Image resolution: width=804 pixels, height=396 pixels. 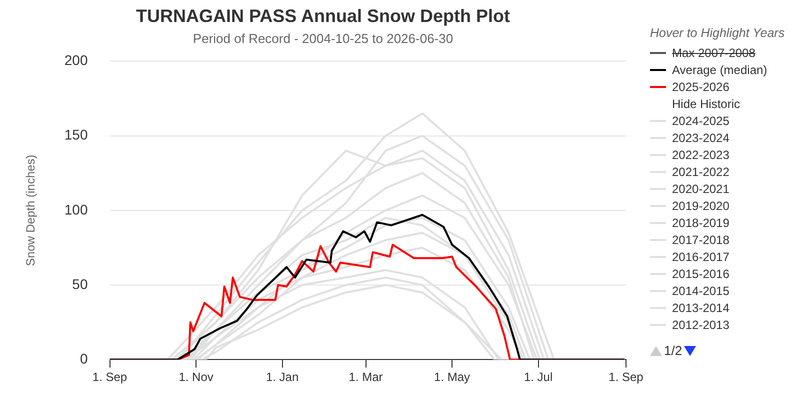 What do you see at coordinates (701, 291) in the screenshot?
I see `legend-label: 2014-2015` at bounding box center [701, 291].